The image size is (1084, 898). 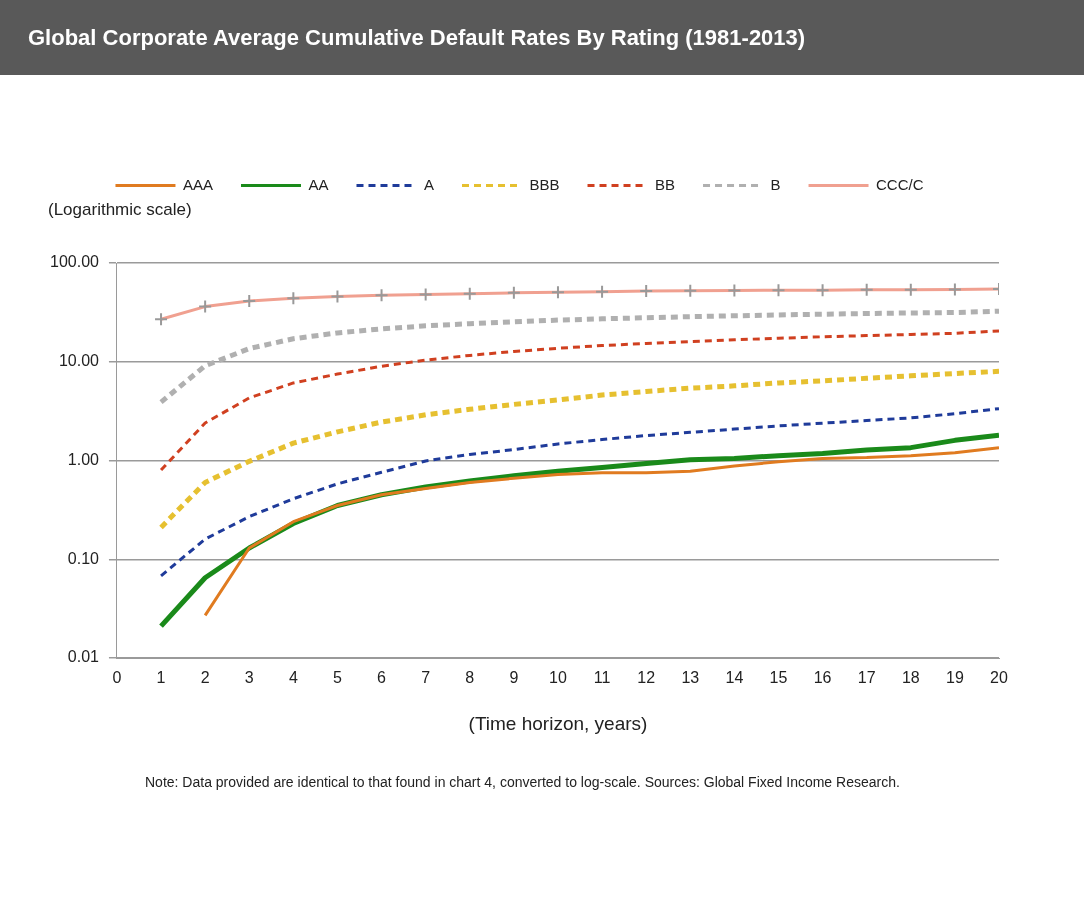 What do you see at coordinates (318, 184) in the screenshot?
I see `legend-label: AA` at bounding box center [318, 184].